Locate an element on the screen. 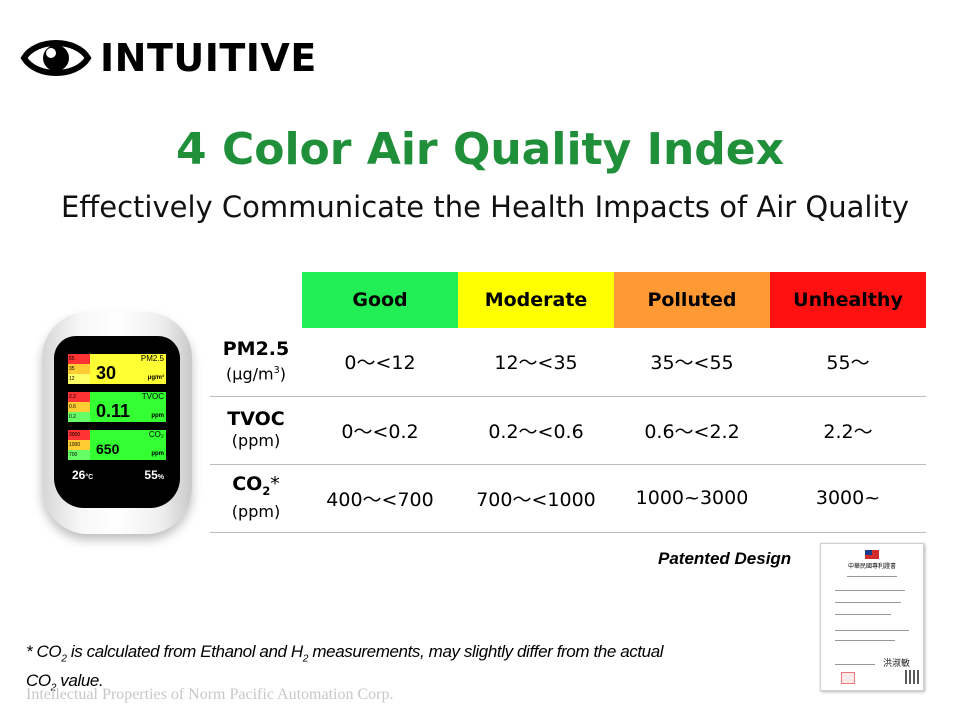 The height and width of the screenshot is (720, 960). patented-design-label: Patented Design is located at coordinates (725, 558).